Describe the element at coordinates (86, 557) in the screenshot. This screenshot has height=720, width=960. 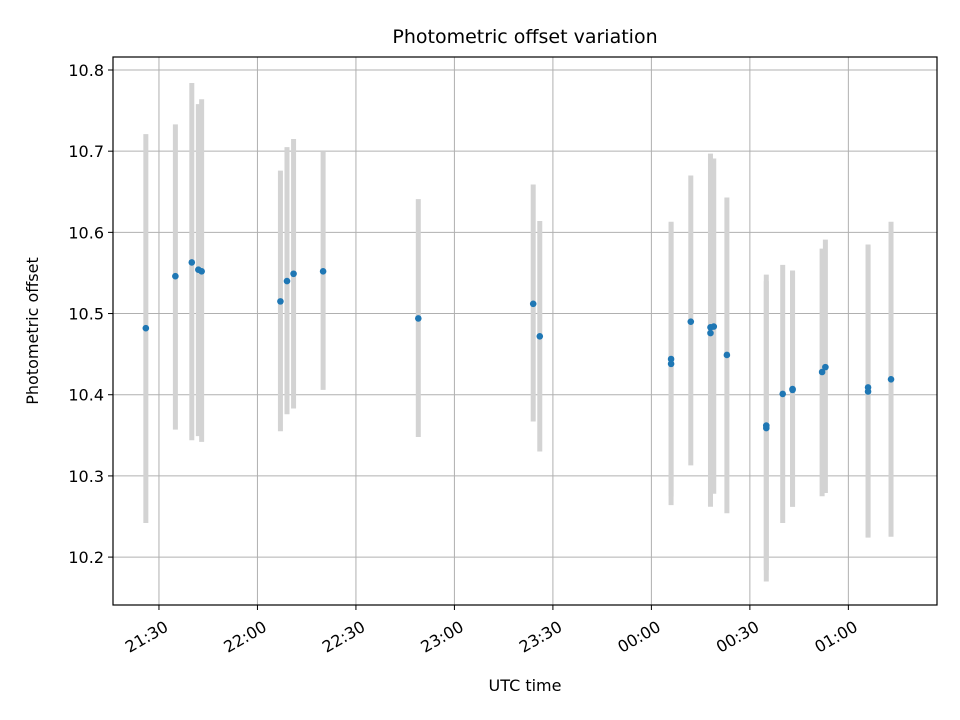
I see `y-tick-label: 10.2` at that location.